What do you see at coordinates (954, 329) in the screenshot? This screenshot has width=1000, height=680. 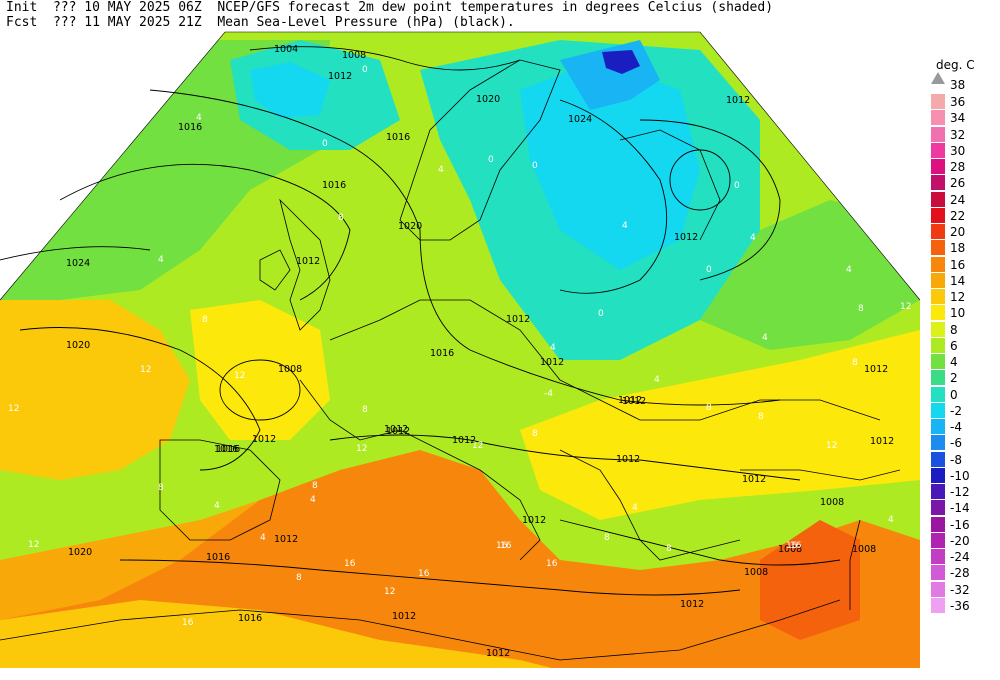 I see `legend-label: 8` at bounding box center [954, 329].